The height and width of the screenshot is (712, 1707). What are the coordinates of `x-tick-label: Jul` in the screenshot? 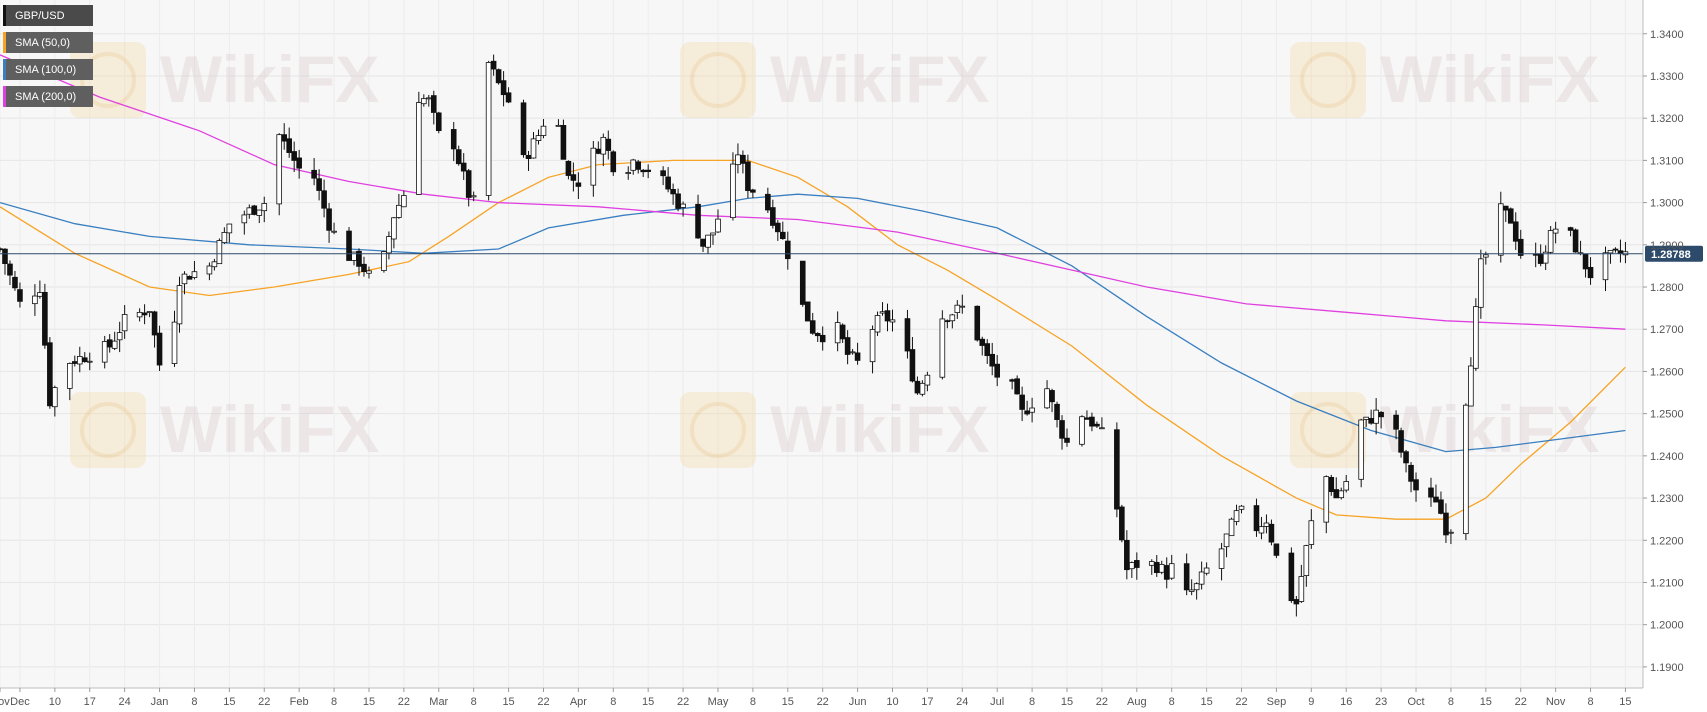 It's located at (997, 702).